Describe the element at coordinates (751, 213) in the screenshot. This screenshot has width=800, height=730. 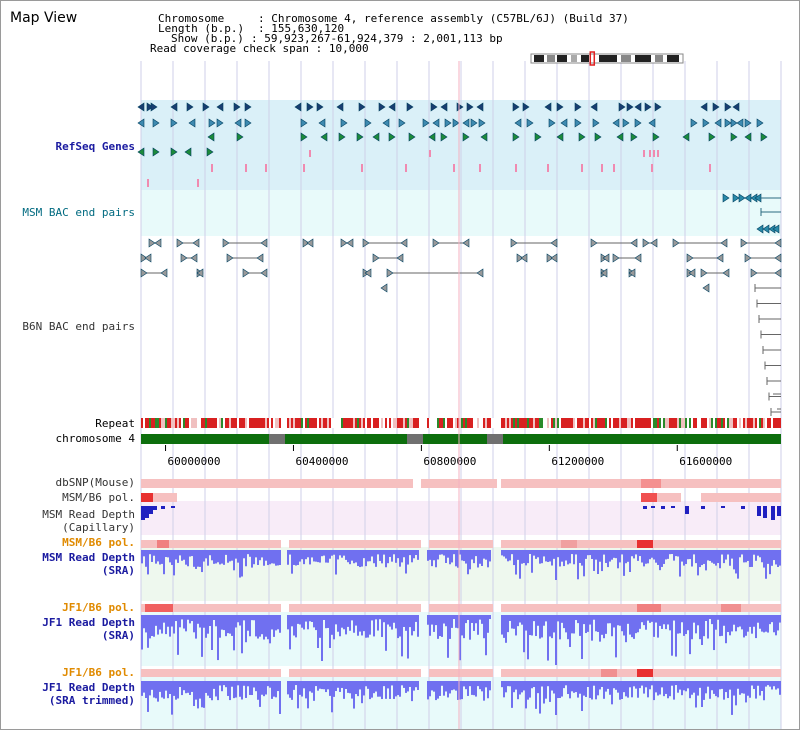
I see `msm-bac-track` at that location.